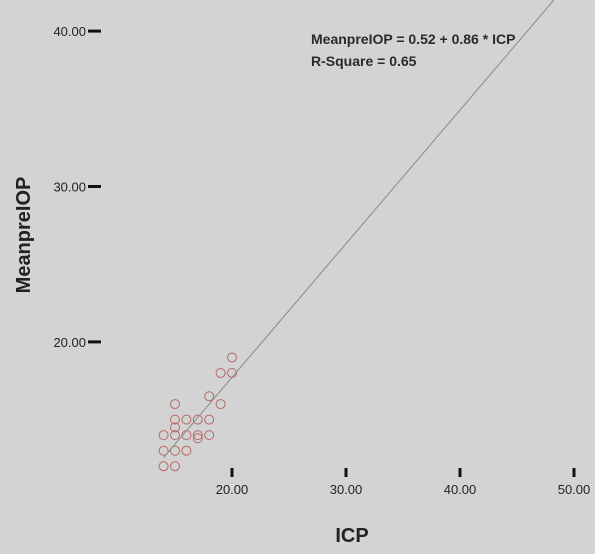 Image resolution: width=595 pixels, height=554 pixels. What do you see at coordinates (69, 342) in the screenshot?
I see `y-tick-label-0: 20.00` at bounding box center [69, 342].